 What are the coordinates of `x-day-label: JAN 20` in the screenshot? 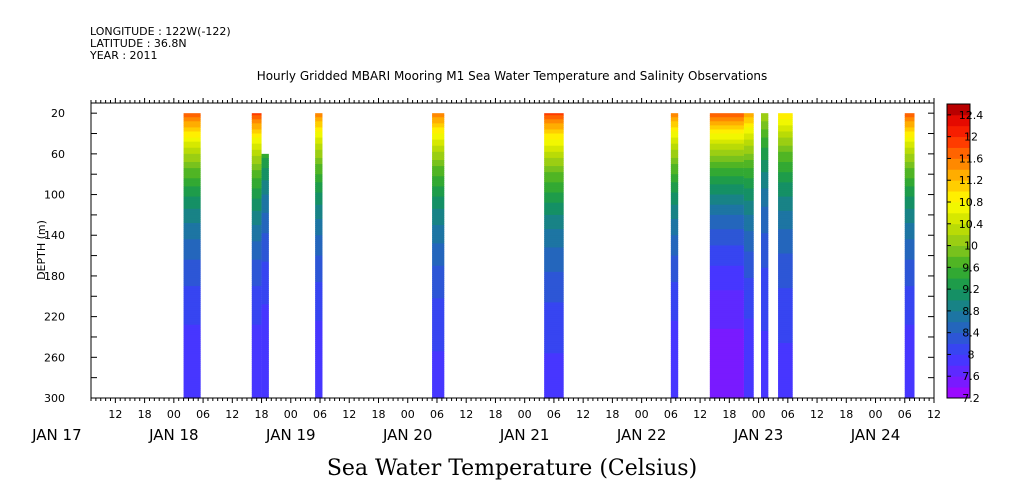 It's located at (407, 435).